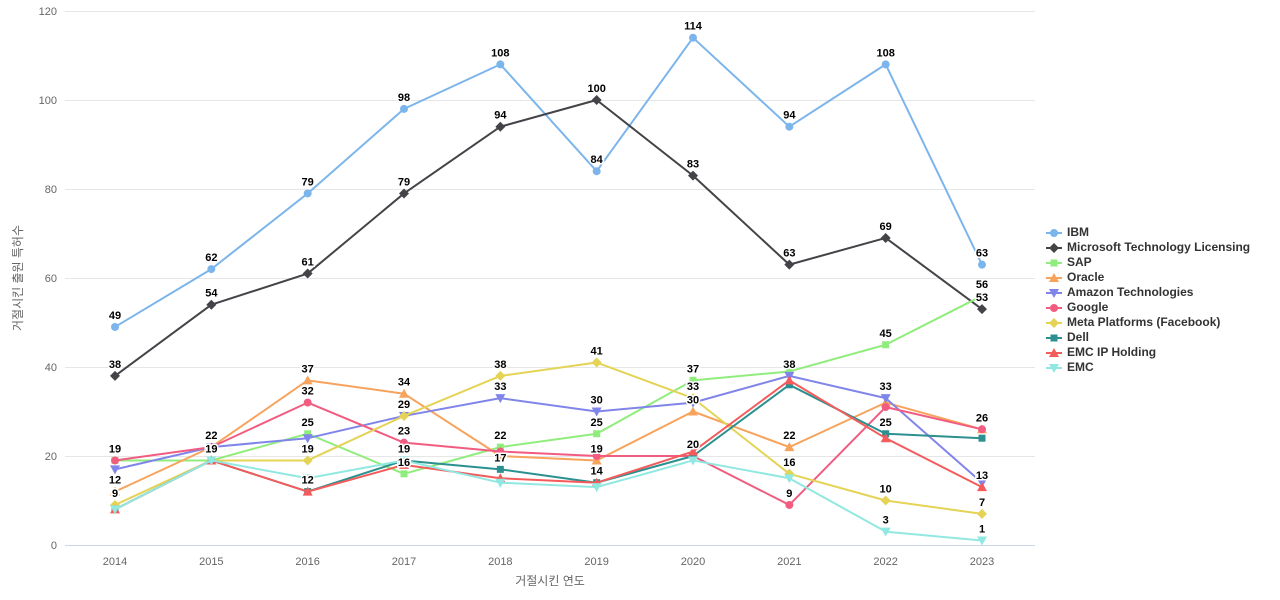 This screenshot has width=1280, height=600. I want to click on data-label: 14, so click(597, 472).